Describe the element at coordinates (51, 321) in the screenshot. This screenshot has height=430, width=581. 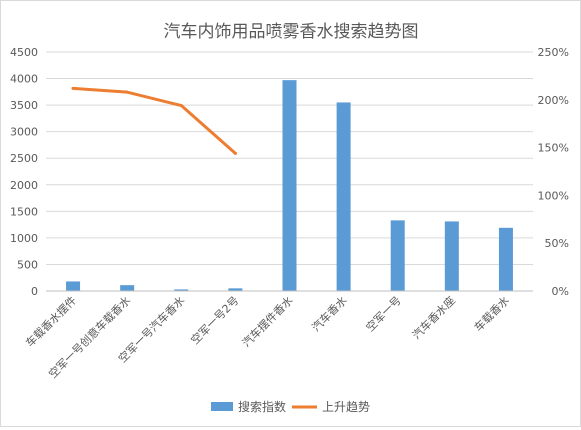
I see `x-tick-label: 车载香水摆件` at that location.